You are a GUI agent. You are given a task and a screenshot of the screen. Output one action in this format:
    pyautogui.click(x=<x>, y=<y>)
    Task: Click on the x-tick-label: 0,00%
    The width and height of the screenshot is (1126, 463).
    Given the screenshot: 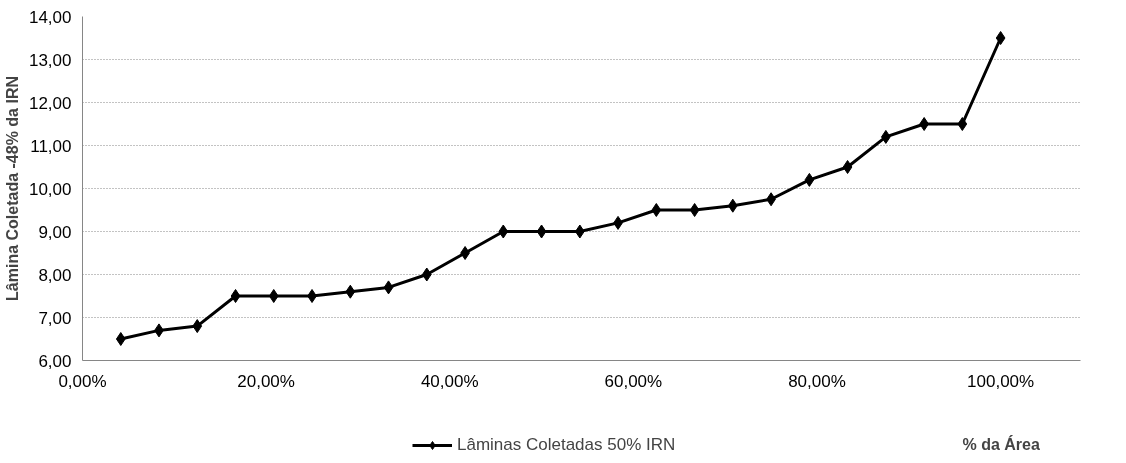 What is the action you would take?
    pyautogui.click(x=82, y=381)
    